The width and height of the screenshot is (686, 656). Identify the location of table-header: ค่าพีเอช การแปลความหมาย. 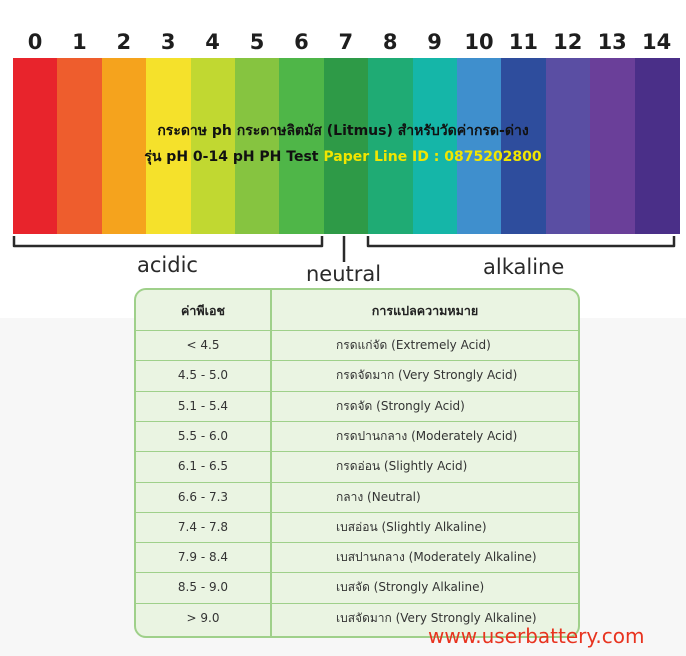
(357, 310).